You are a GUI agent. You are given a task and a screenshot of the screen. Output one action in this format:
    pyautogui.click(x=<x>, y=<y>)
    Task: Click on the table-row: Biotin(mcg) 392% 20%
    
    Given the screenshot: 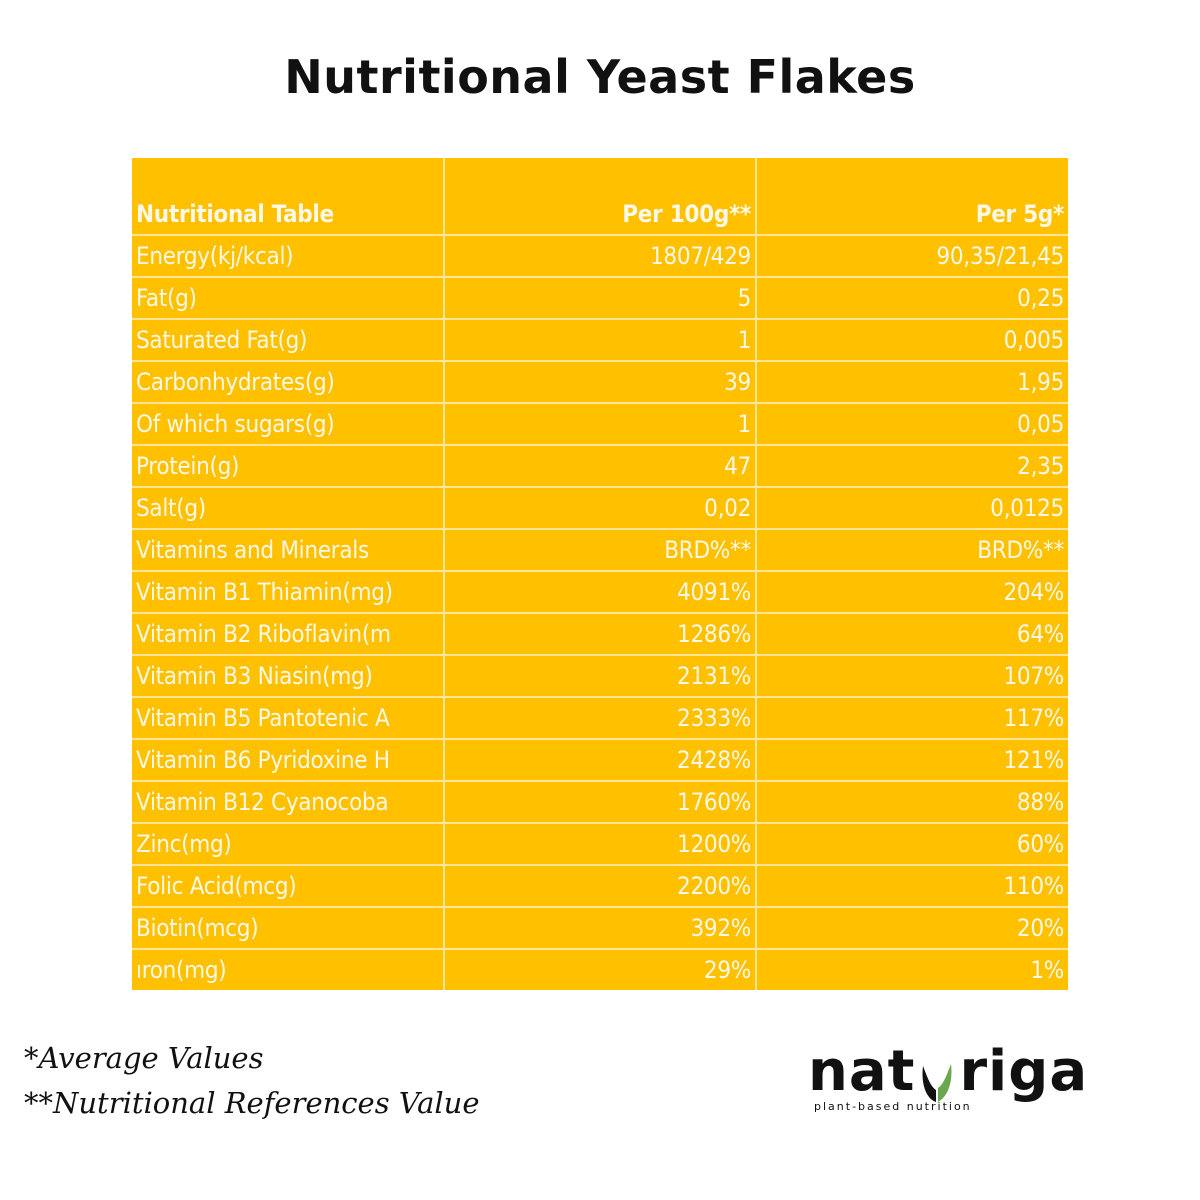 What is the action you would take?
    pyautogui.click(x=600, y=928)
    